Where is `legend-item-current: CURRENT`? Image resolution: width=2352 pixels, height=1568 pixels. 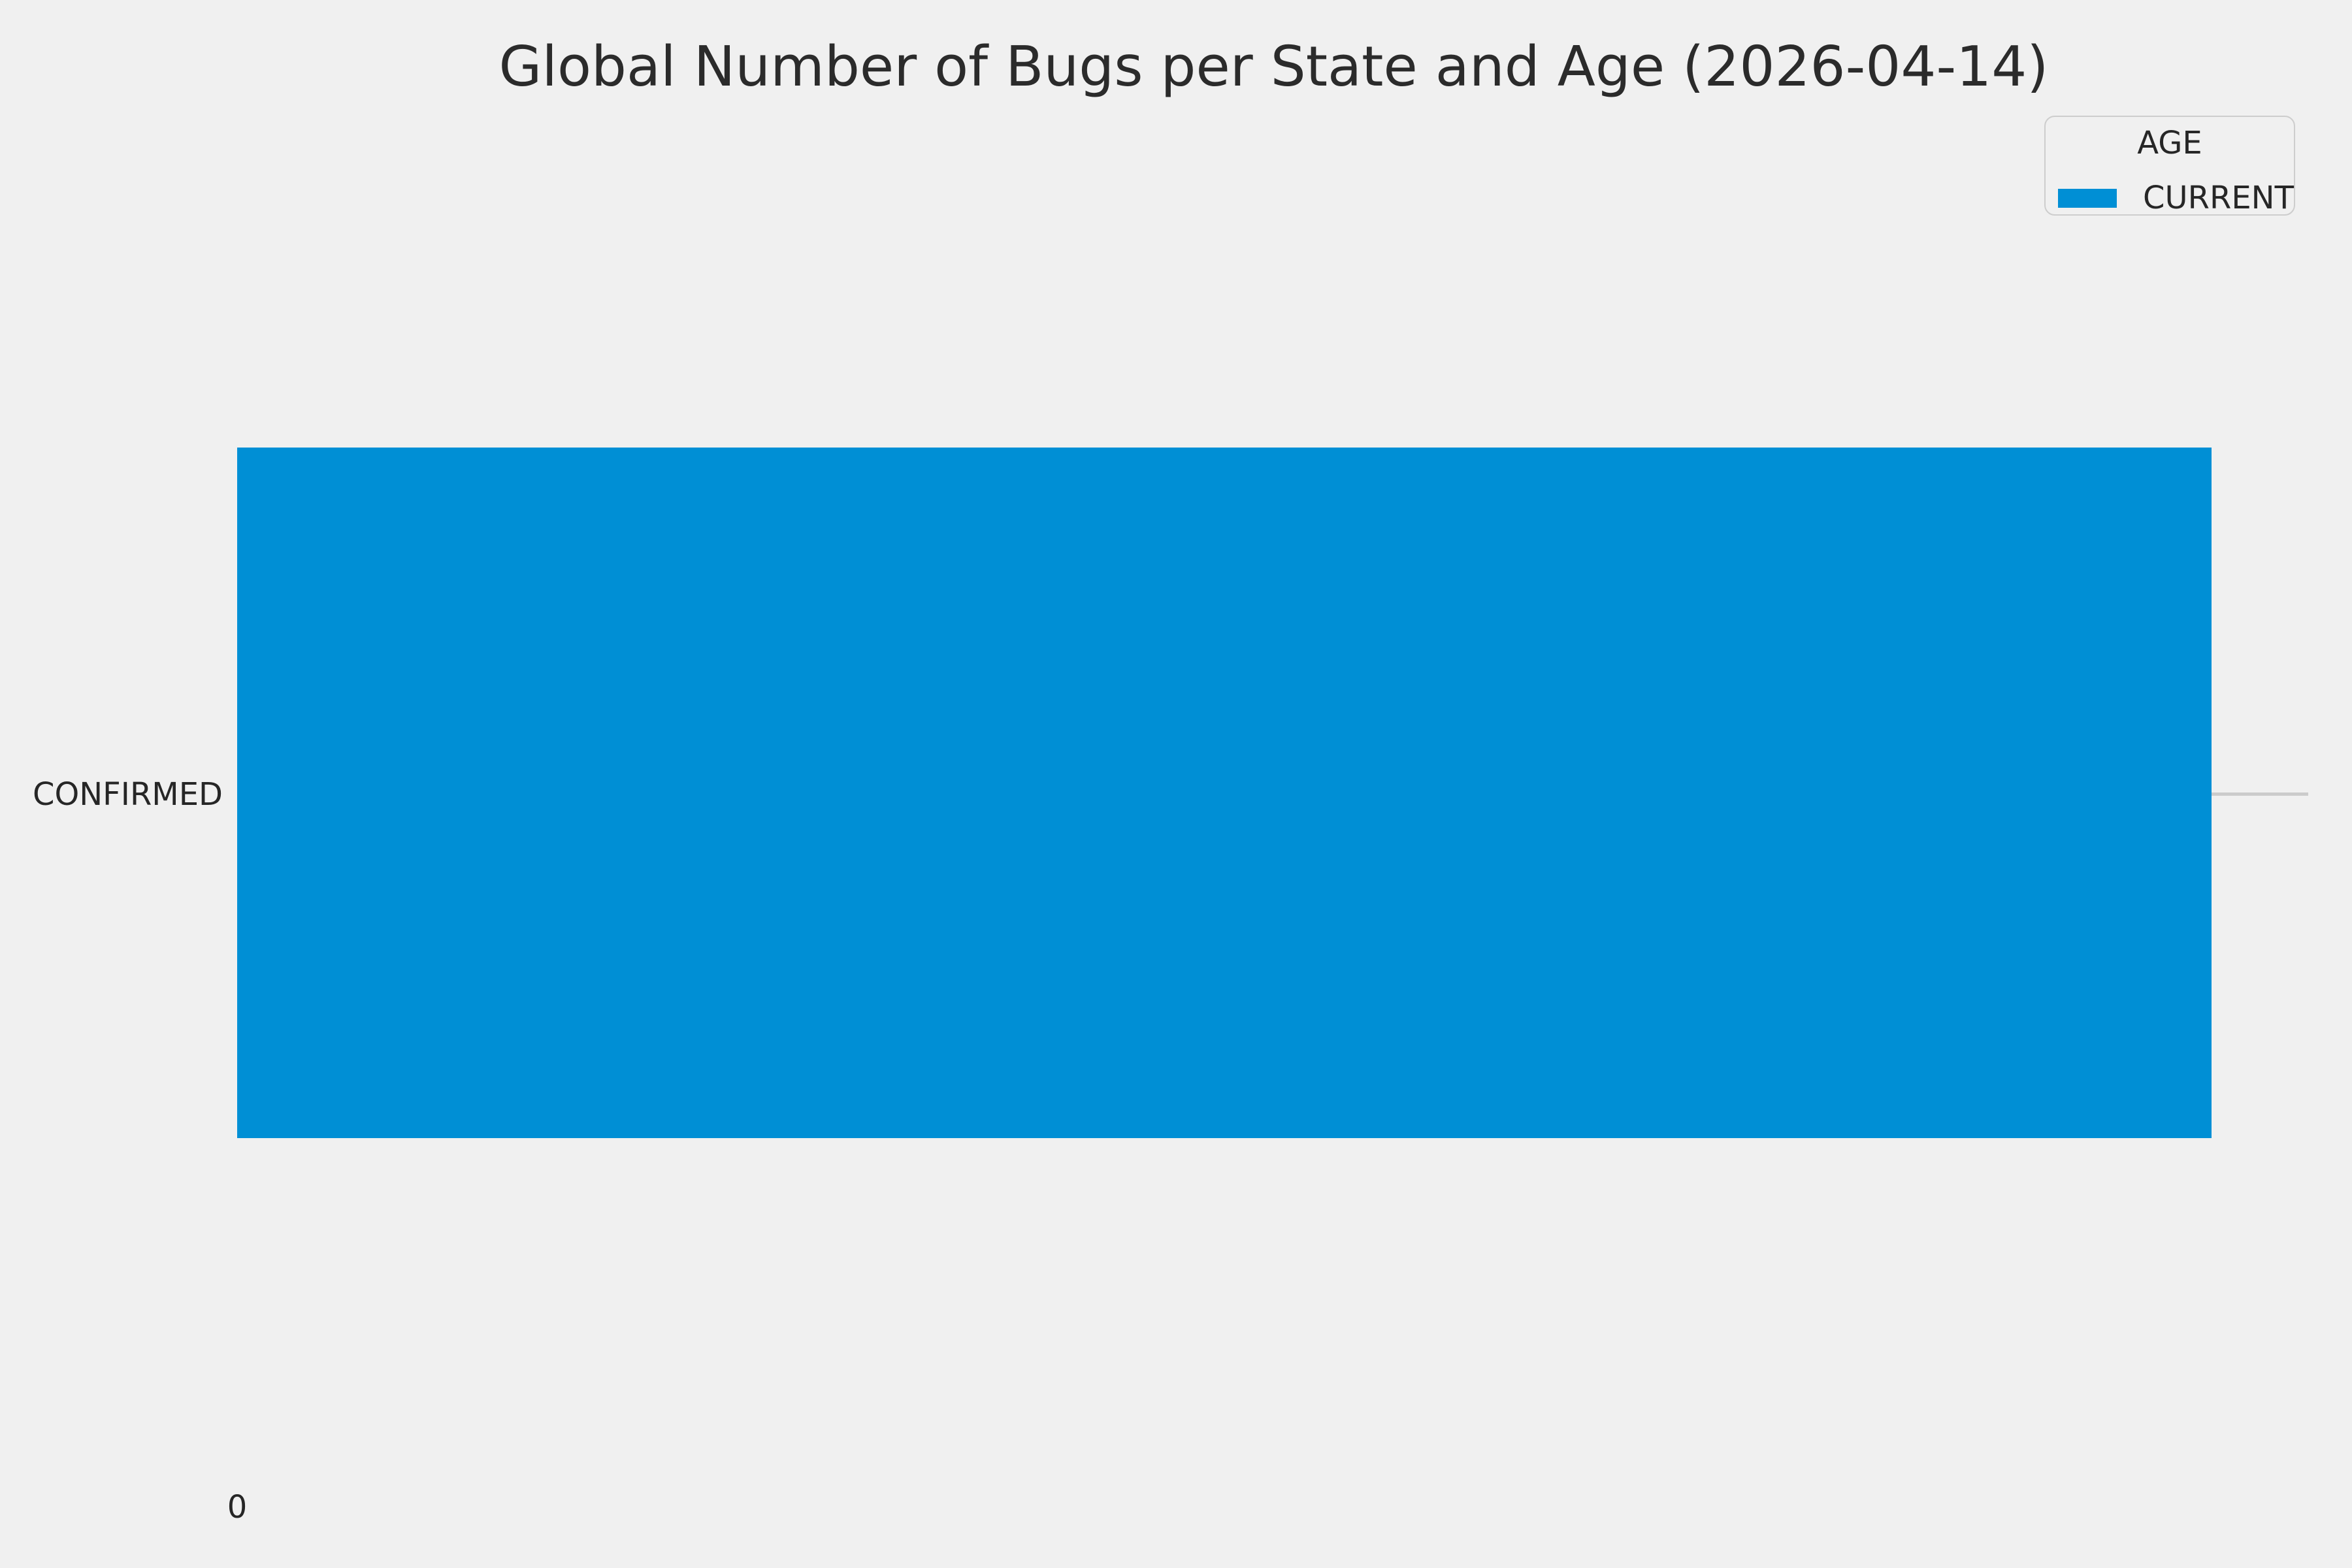 legend-item-current: CURRENT is located at coordinates (2170, 198).